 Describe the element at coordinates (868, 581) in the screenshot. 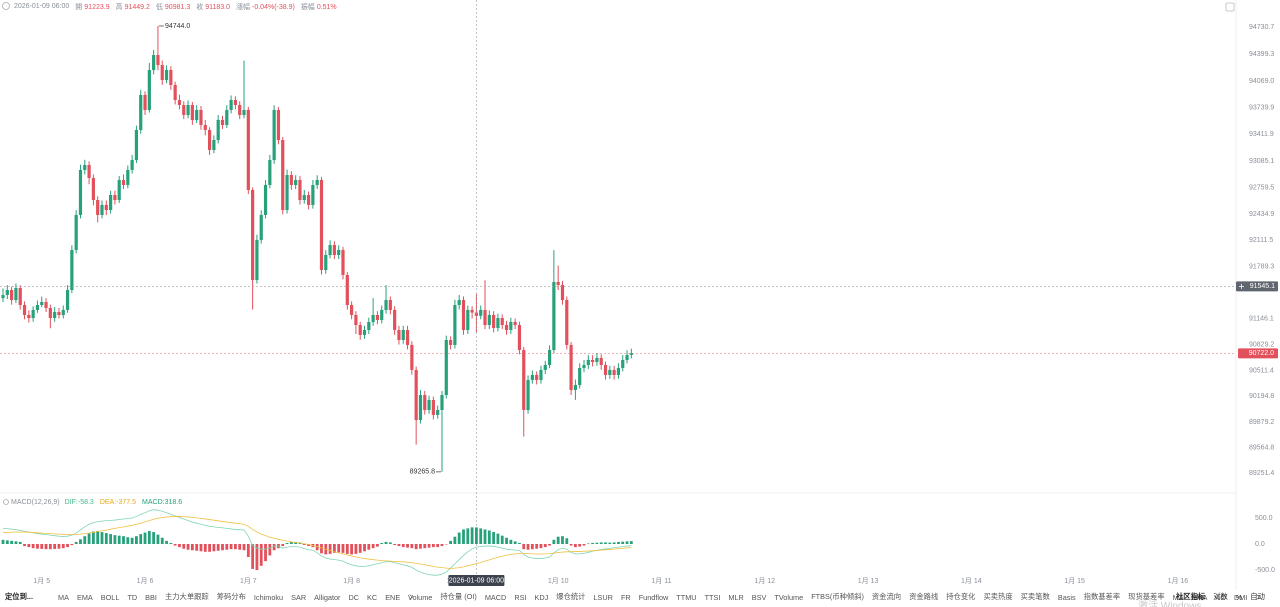

I see `x-tick-label: 1月 13` at that location.